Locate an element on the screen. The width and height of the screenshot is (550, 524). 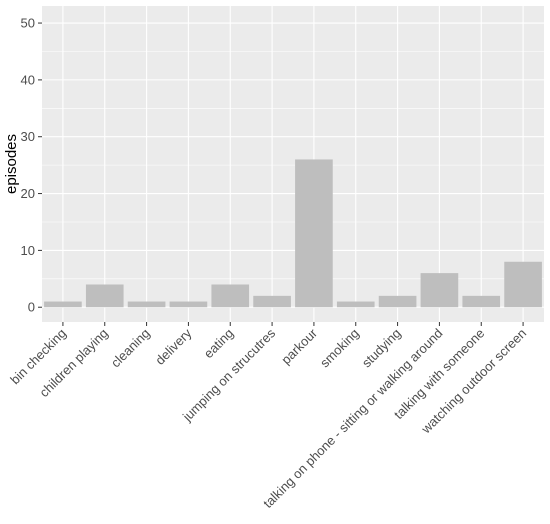
x-tick-label: eating is located at coordinates (219, 344).